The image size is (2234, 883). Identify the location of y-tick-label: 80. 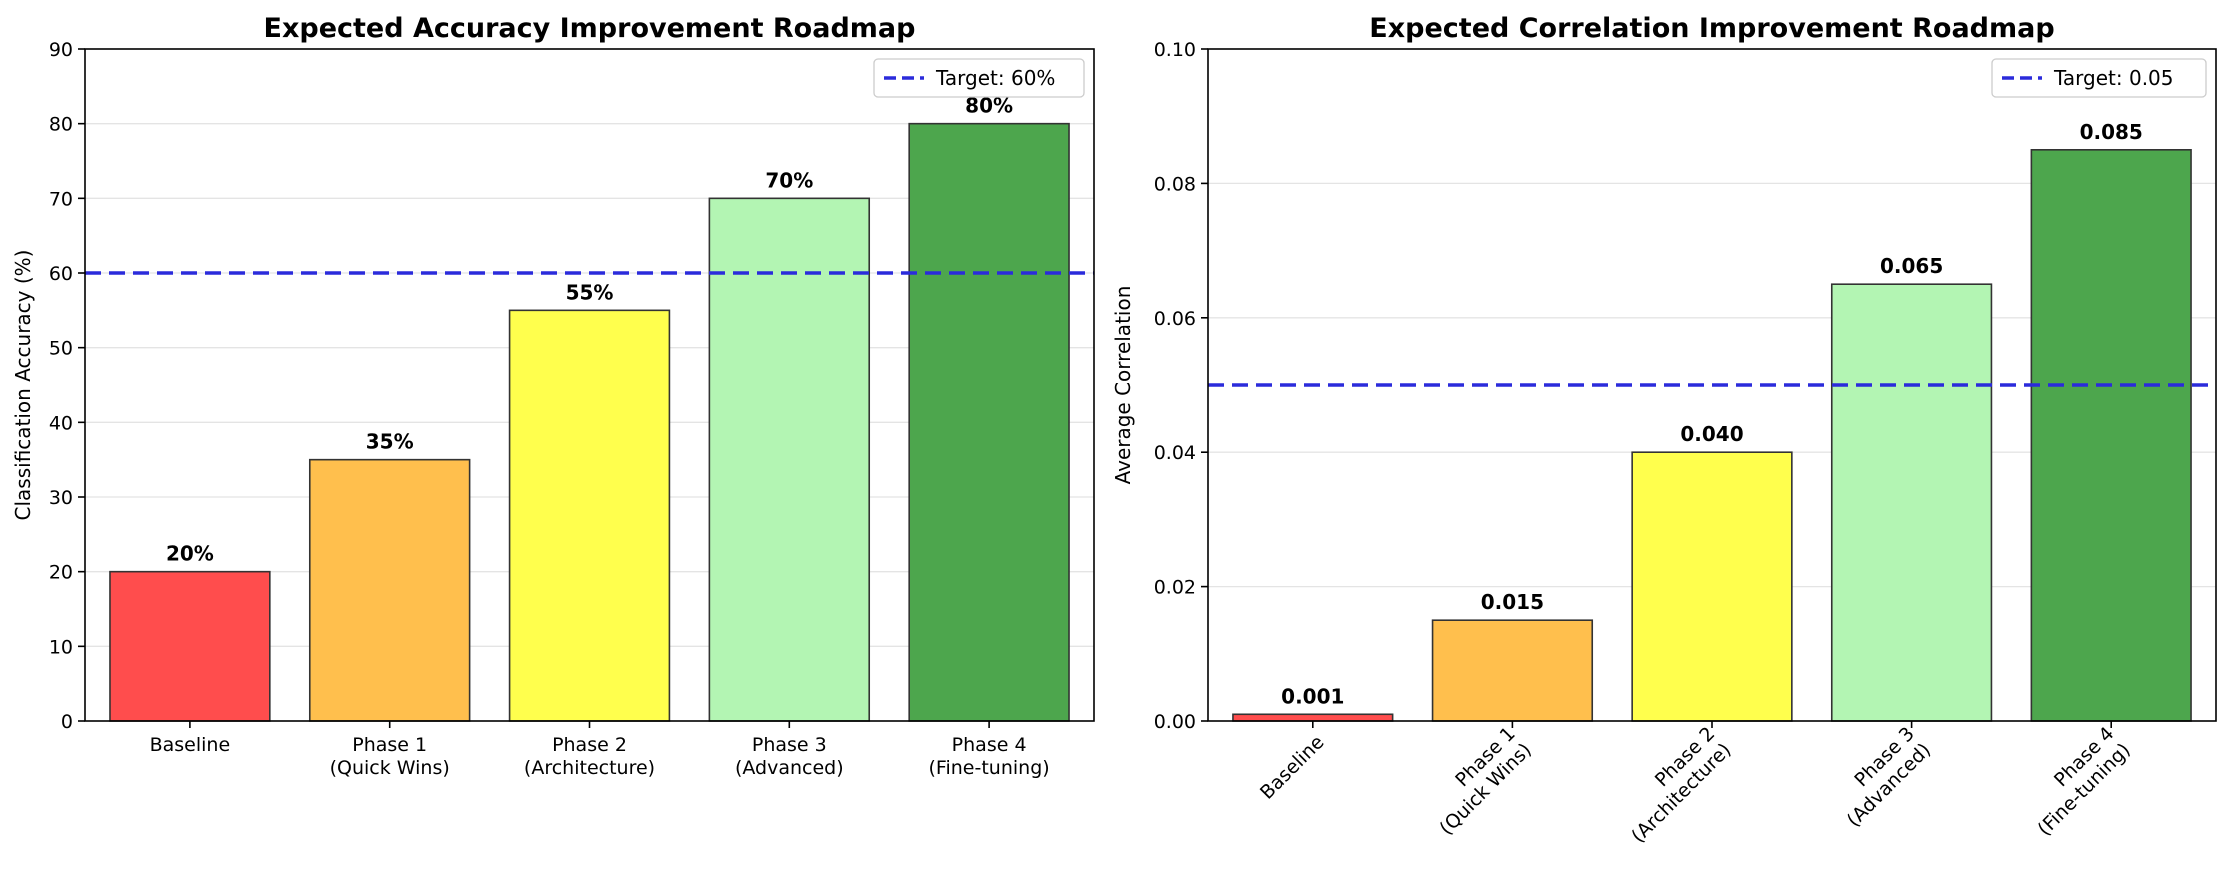
(61, 125).